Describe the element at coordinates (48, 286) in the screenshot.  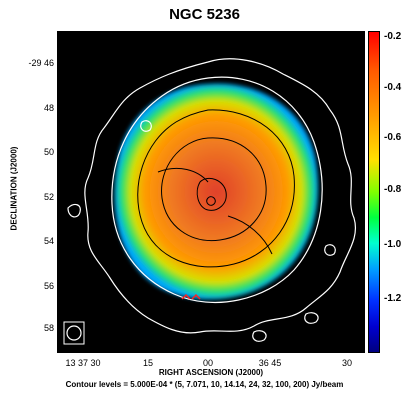
I see `y-tick-label: 56` at that location.